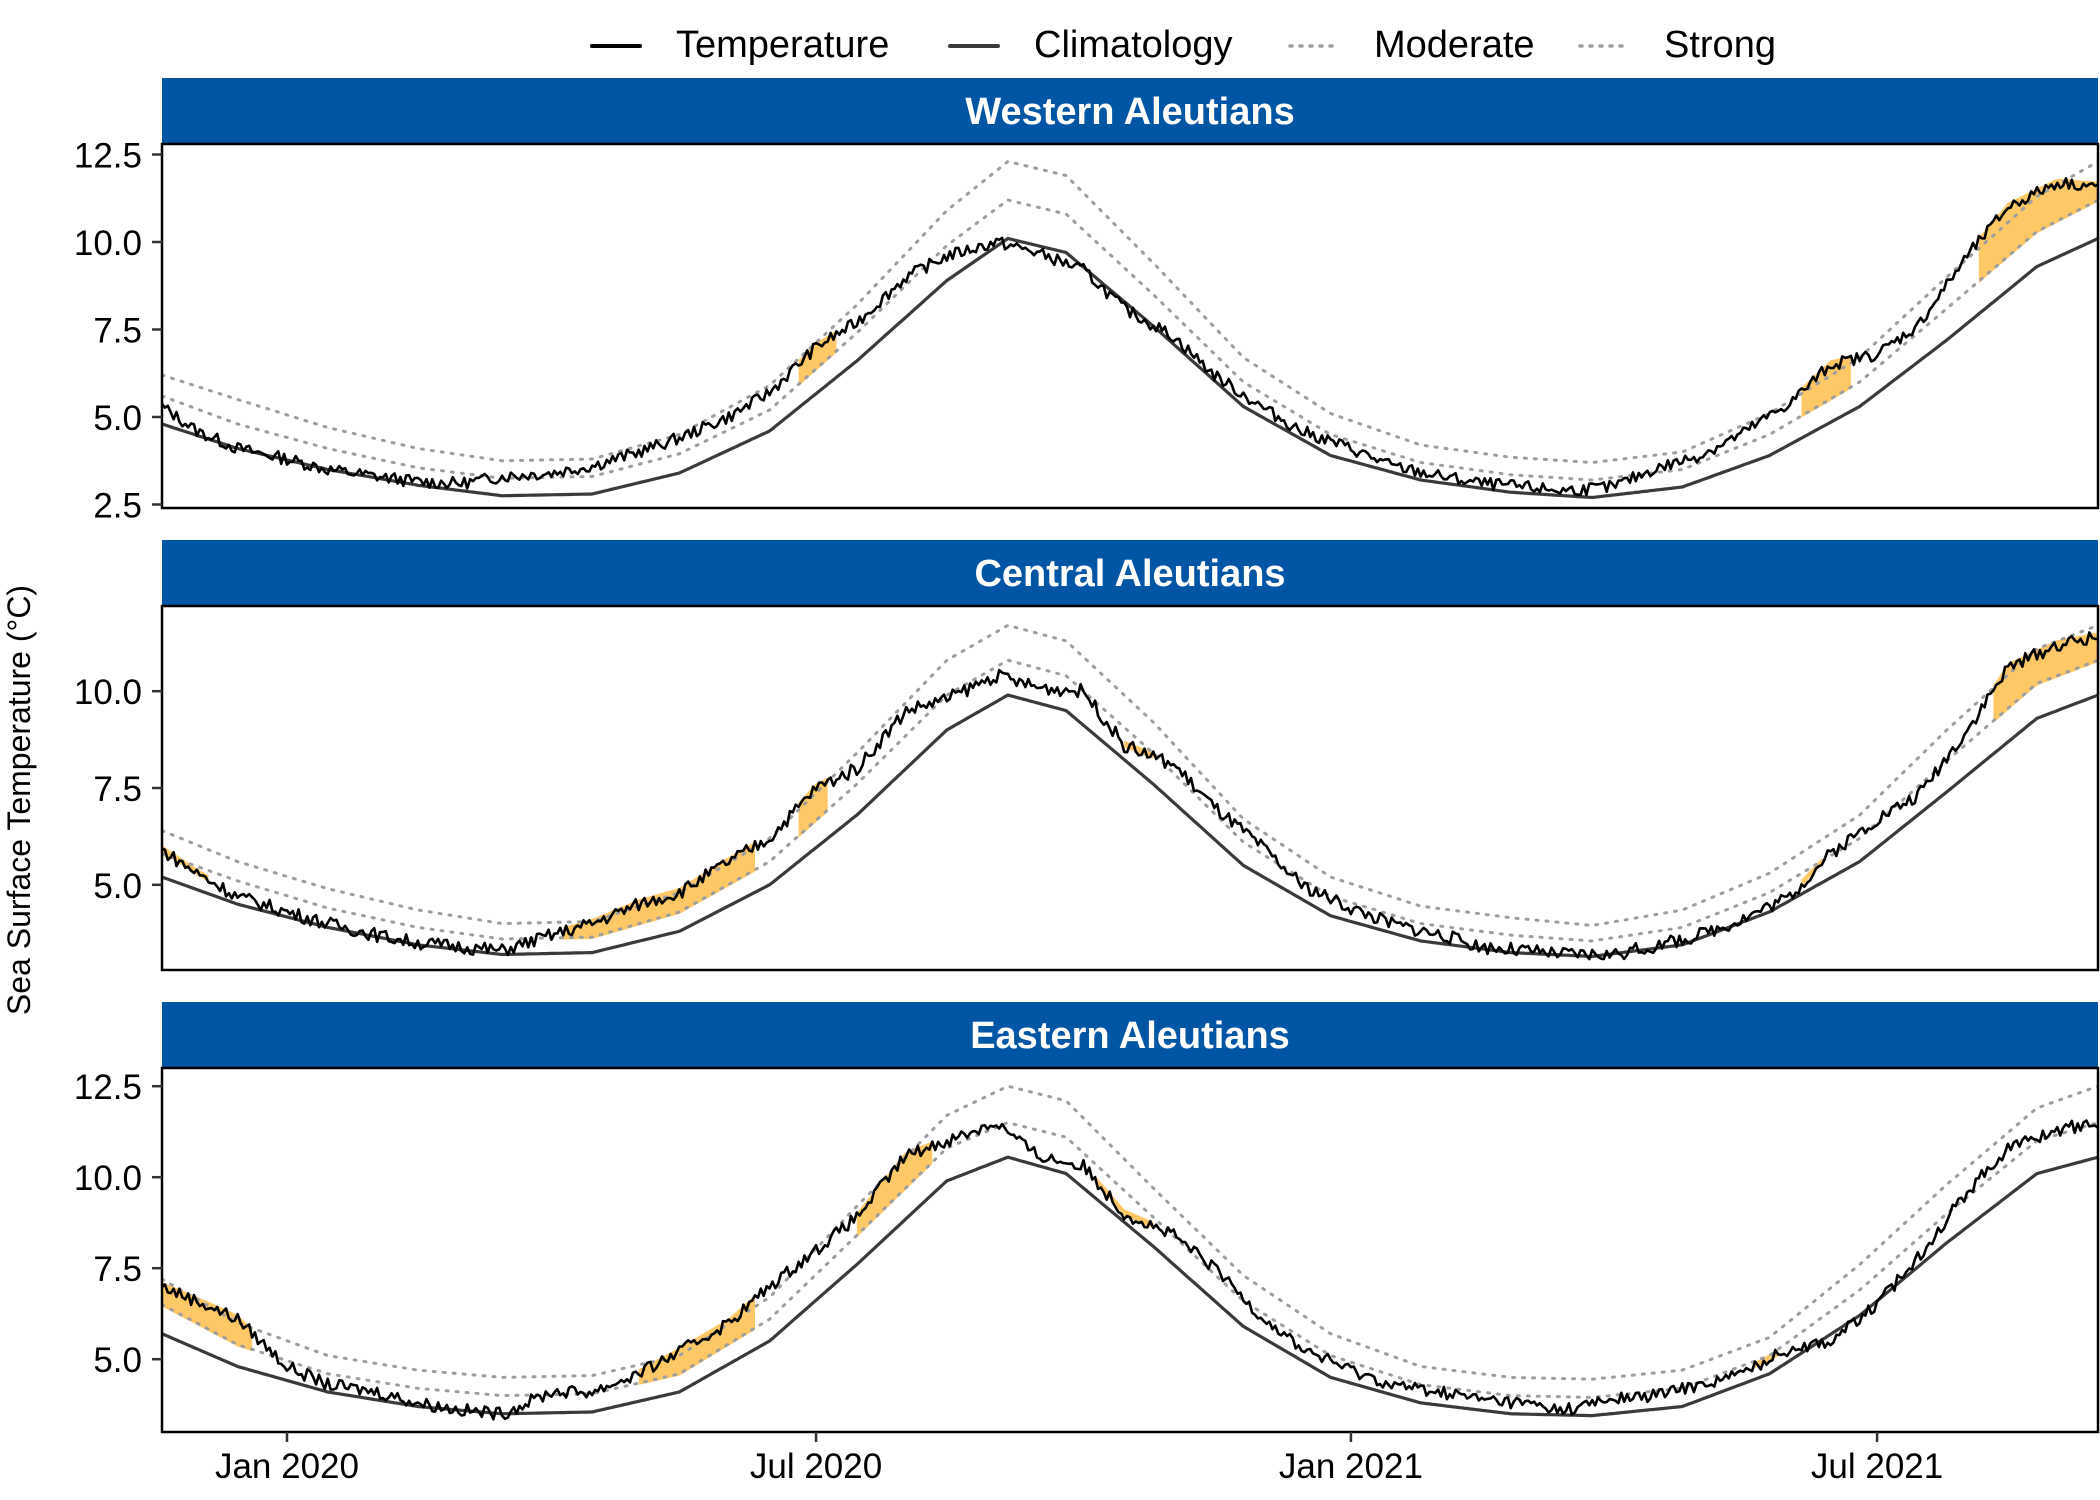 This screenshot has height=1500, width=2100. Describe the element at coordinates (1720, 45) in the screenshot. I see `legend-label-strong: Strong` at that location.